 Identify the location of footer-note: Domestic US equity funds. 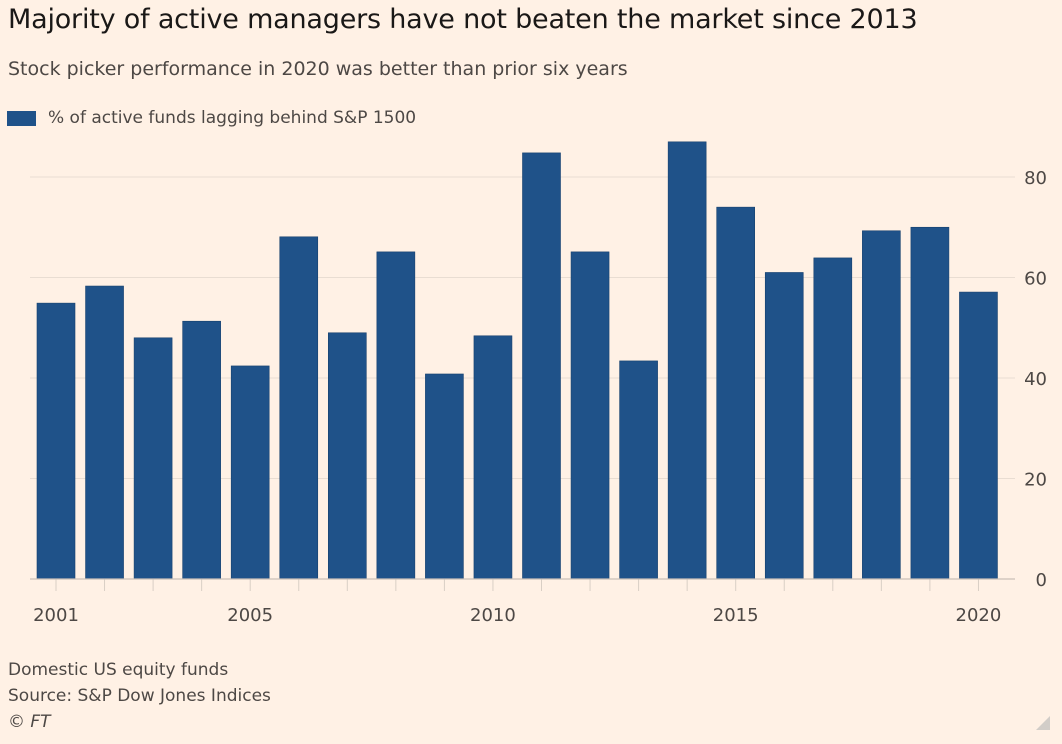
(118, 670).